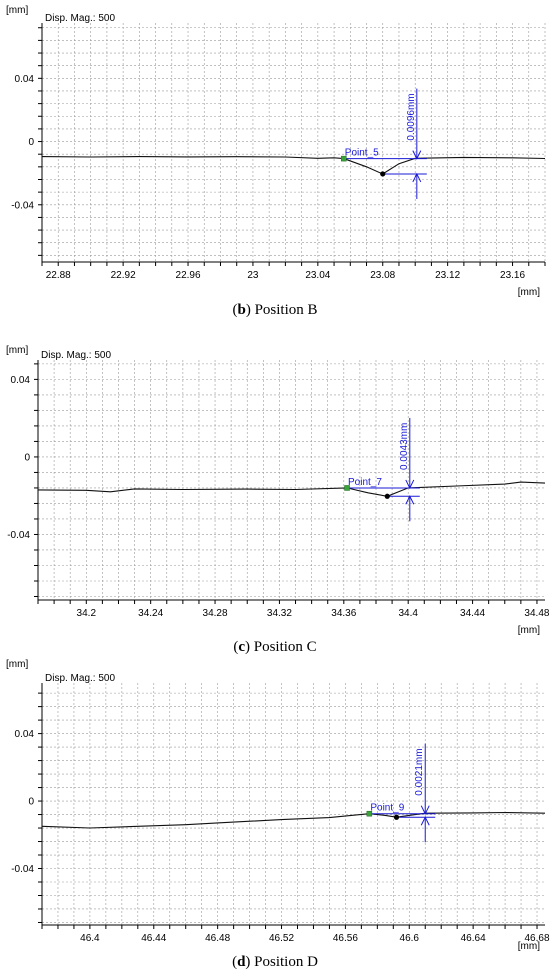 The image size is (550, 978). What do you see at coordinates (241, 962) in the screenshot?
I see `caption-letter: d` at bounding box center [241, 962].